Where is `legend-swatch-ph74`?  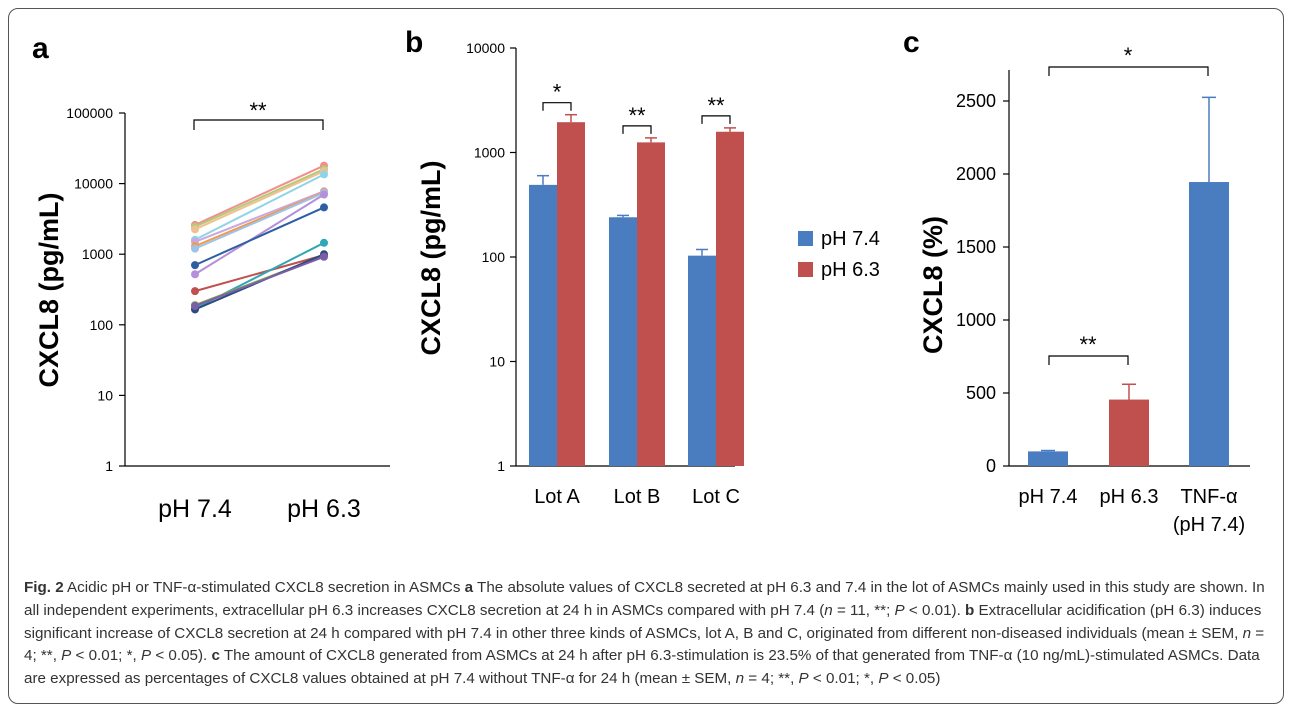
legend-swatch-ph74 is located at coordinates (805, 238).